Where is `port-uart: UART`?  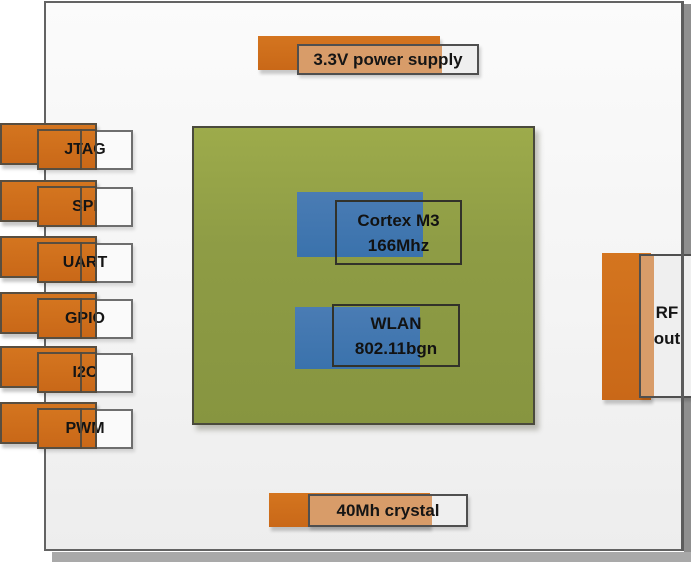
port-uart: UART is located at coordinates (70, 261).